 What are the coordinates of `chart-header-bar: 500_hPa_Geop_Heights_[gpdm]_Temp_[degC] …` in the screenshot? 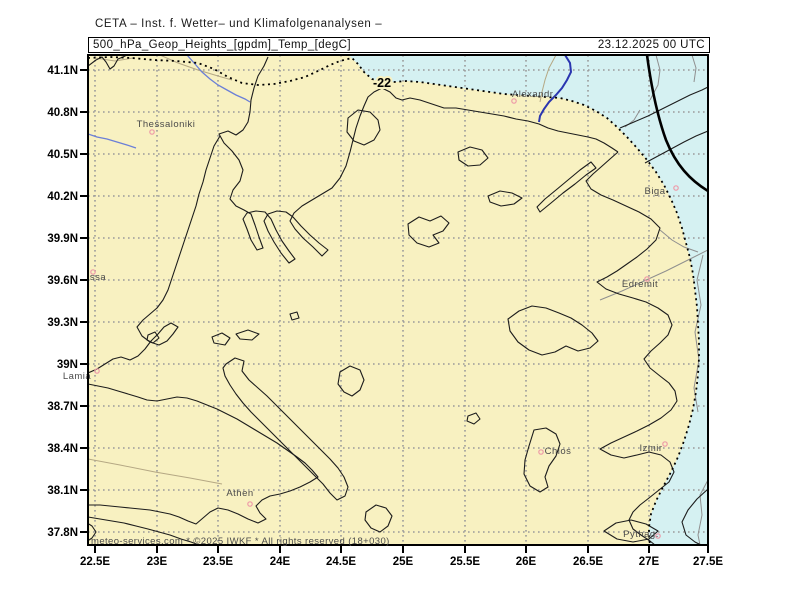 It's located at (399, 45).